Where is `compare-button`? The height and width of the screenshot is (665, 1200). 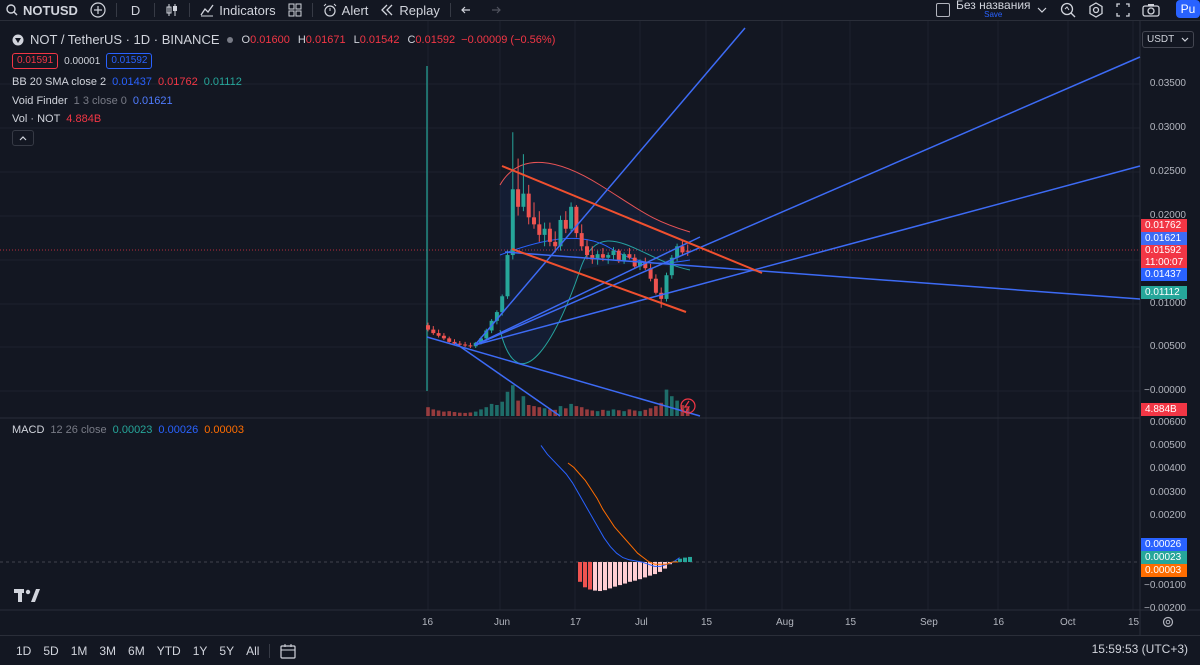
compare-button is located at coordinates (98, 10).